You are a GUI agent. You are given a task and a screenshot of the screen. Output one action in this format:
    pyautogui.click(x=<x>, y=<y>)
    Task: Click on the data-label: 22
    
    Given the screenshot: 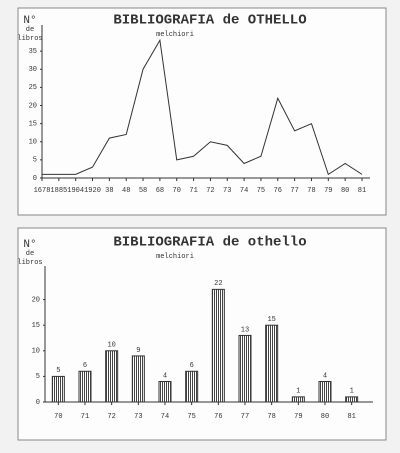 What is the action you would take?
    pyautogui.click(x=218, y=284)
    